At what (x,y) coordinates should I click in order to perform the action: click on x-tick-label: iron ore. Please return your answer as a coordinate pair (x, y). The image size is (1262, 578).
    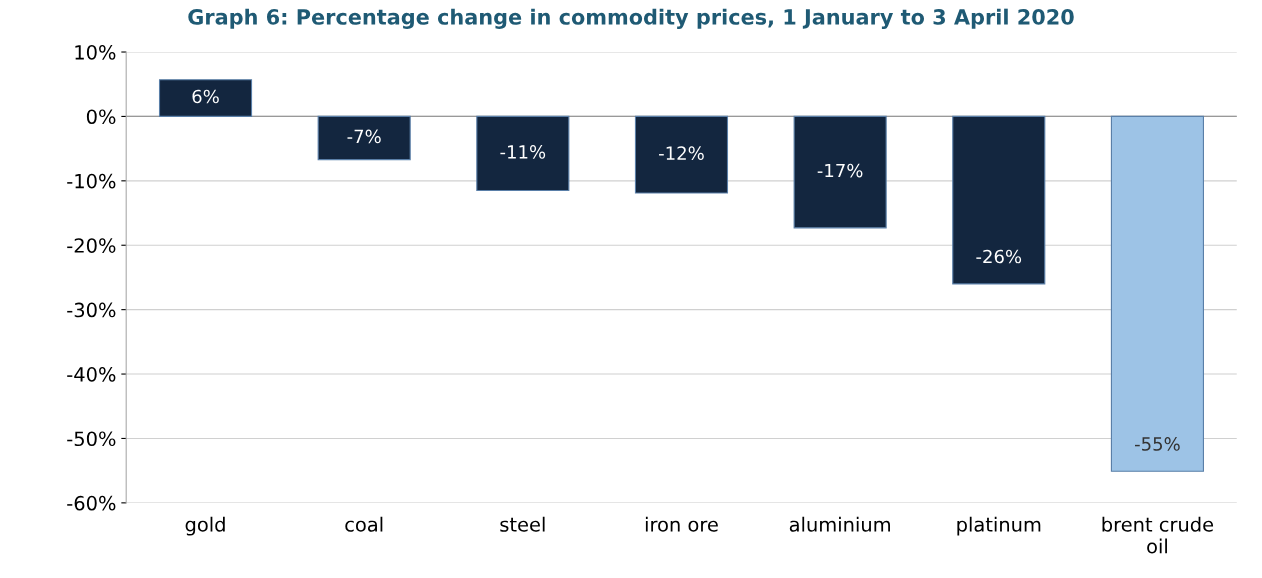
    Looking at the image, I should click on (681, 524).